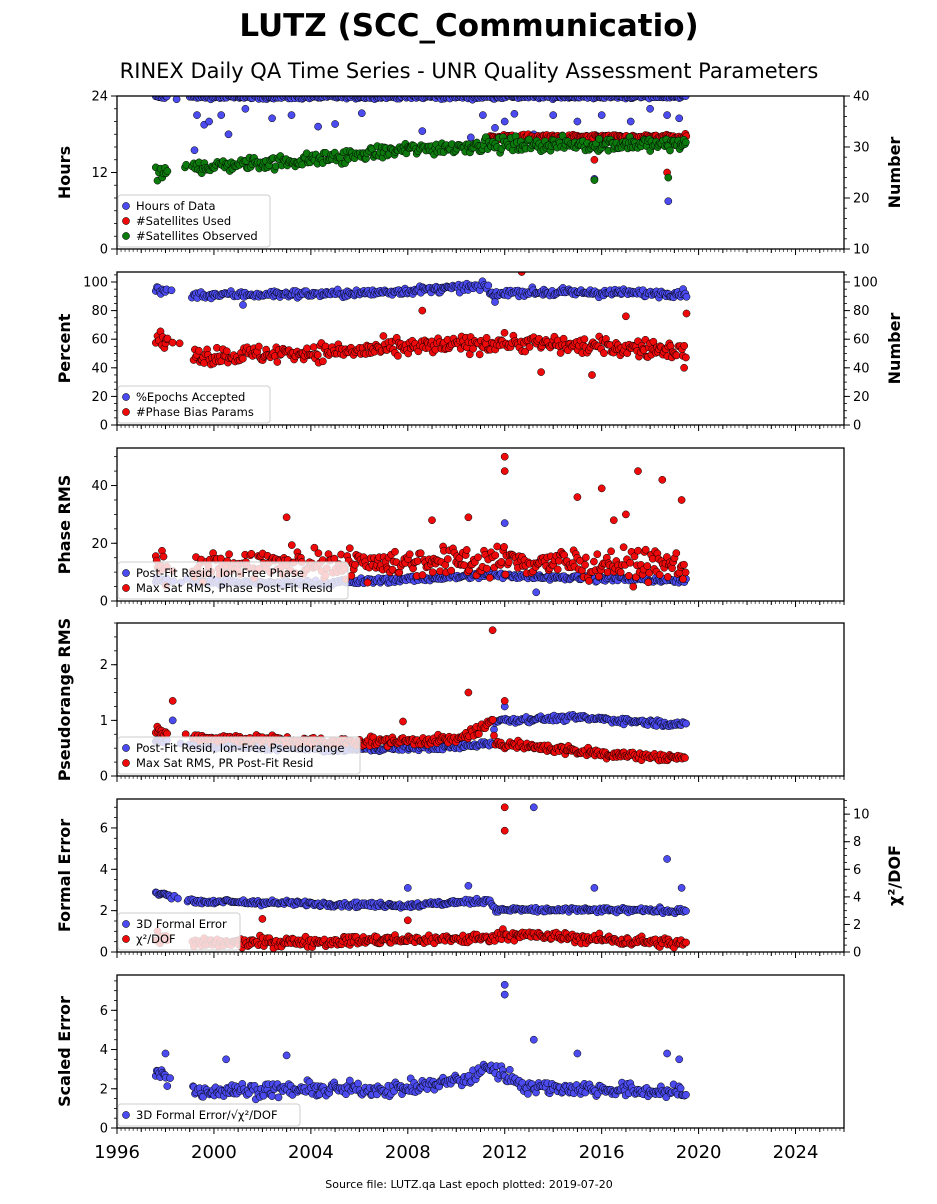 This screenshot has height=1204, width=937. I want to click on y-right-axis-label: Number, so click(894, 173).